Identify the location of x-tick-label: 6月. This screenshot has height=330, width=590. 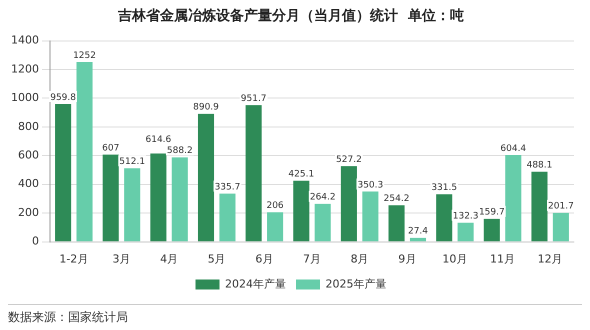
(264, 259).